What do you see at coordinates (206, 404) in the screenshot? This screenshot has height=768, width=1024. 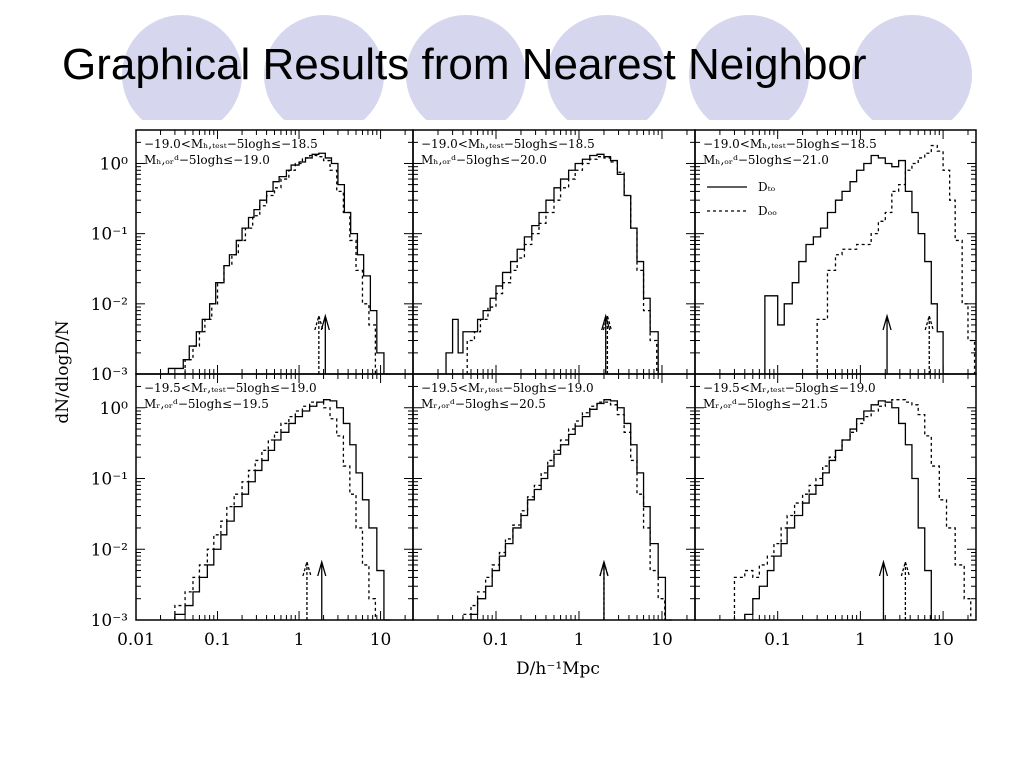 I see `panel-annotation: Mᵣ,ₒᵣᵈ−5logh≤−19.5` at bounding box center [206, 404].